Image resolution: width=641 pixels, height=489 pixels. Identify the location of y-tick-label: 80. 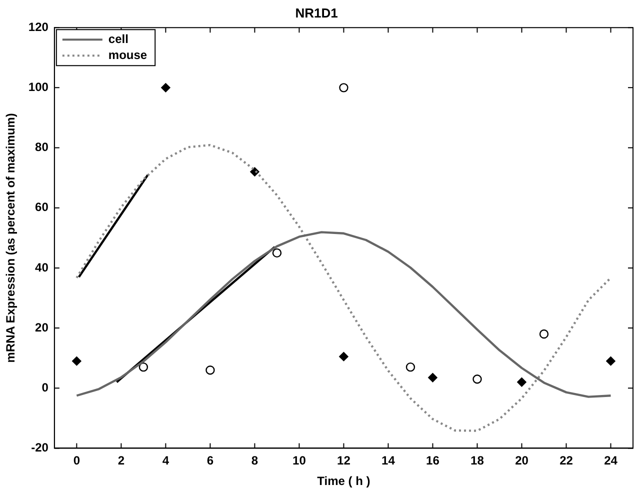
(42, 147).